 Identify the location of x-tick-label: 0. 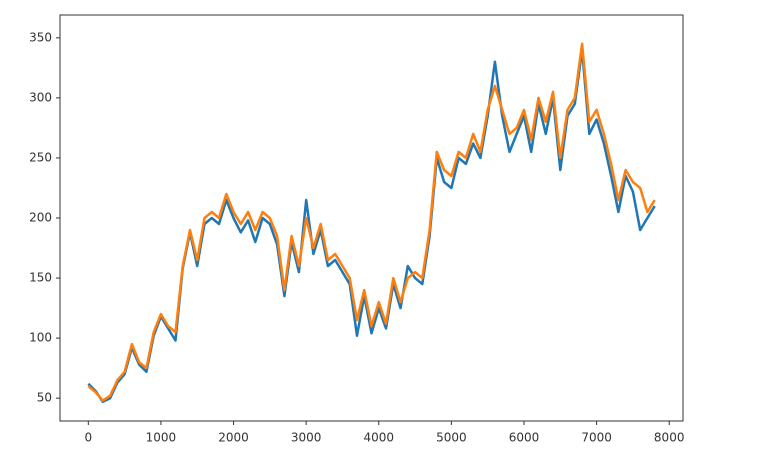
(88, 438).